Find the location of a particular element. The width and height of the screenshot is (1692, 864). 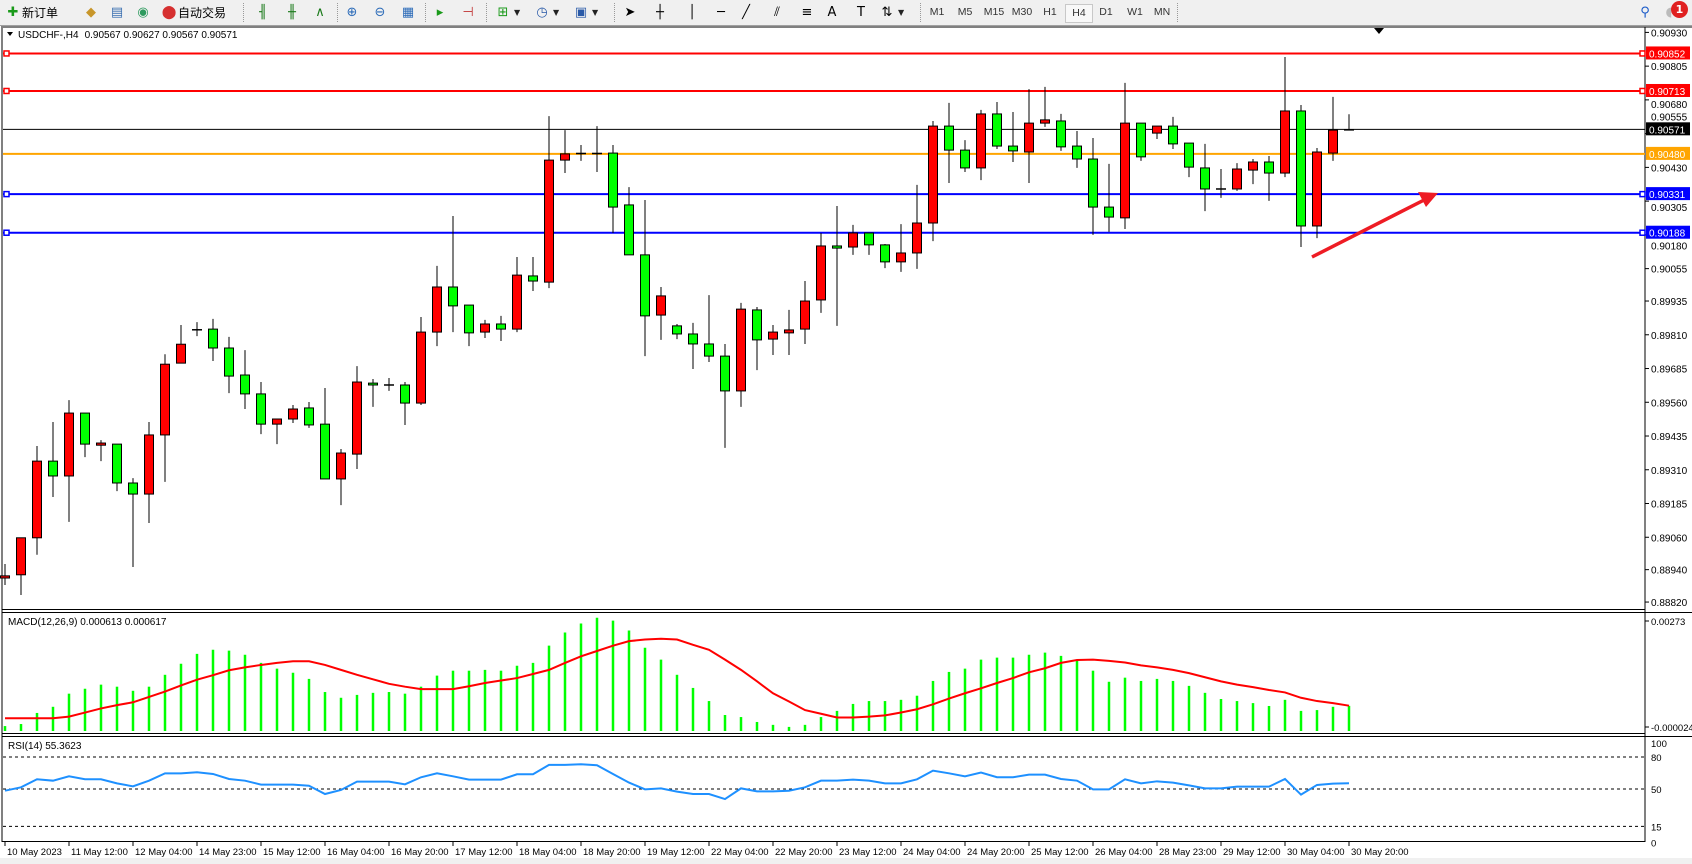

period-m1: M1 is located at coordinates (937, 12).